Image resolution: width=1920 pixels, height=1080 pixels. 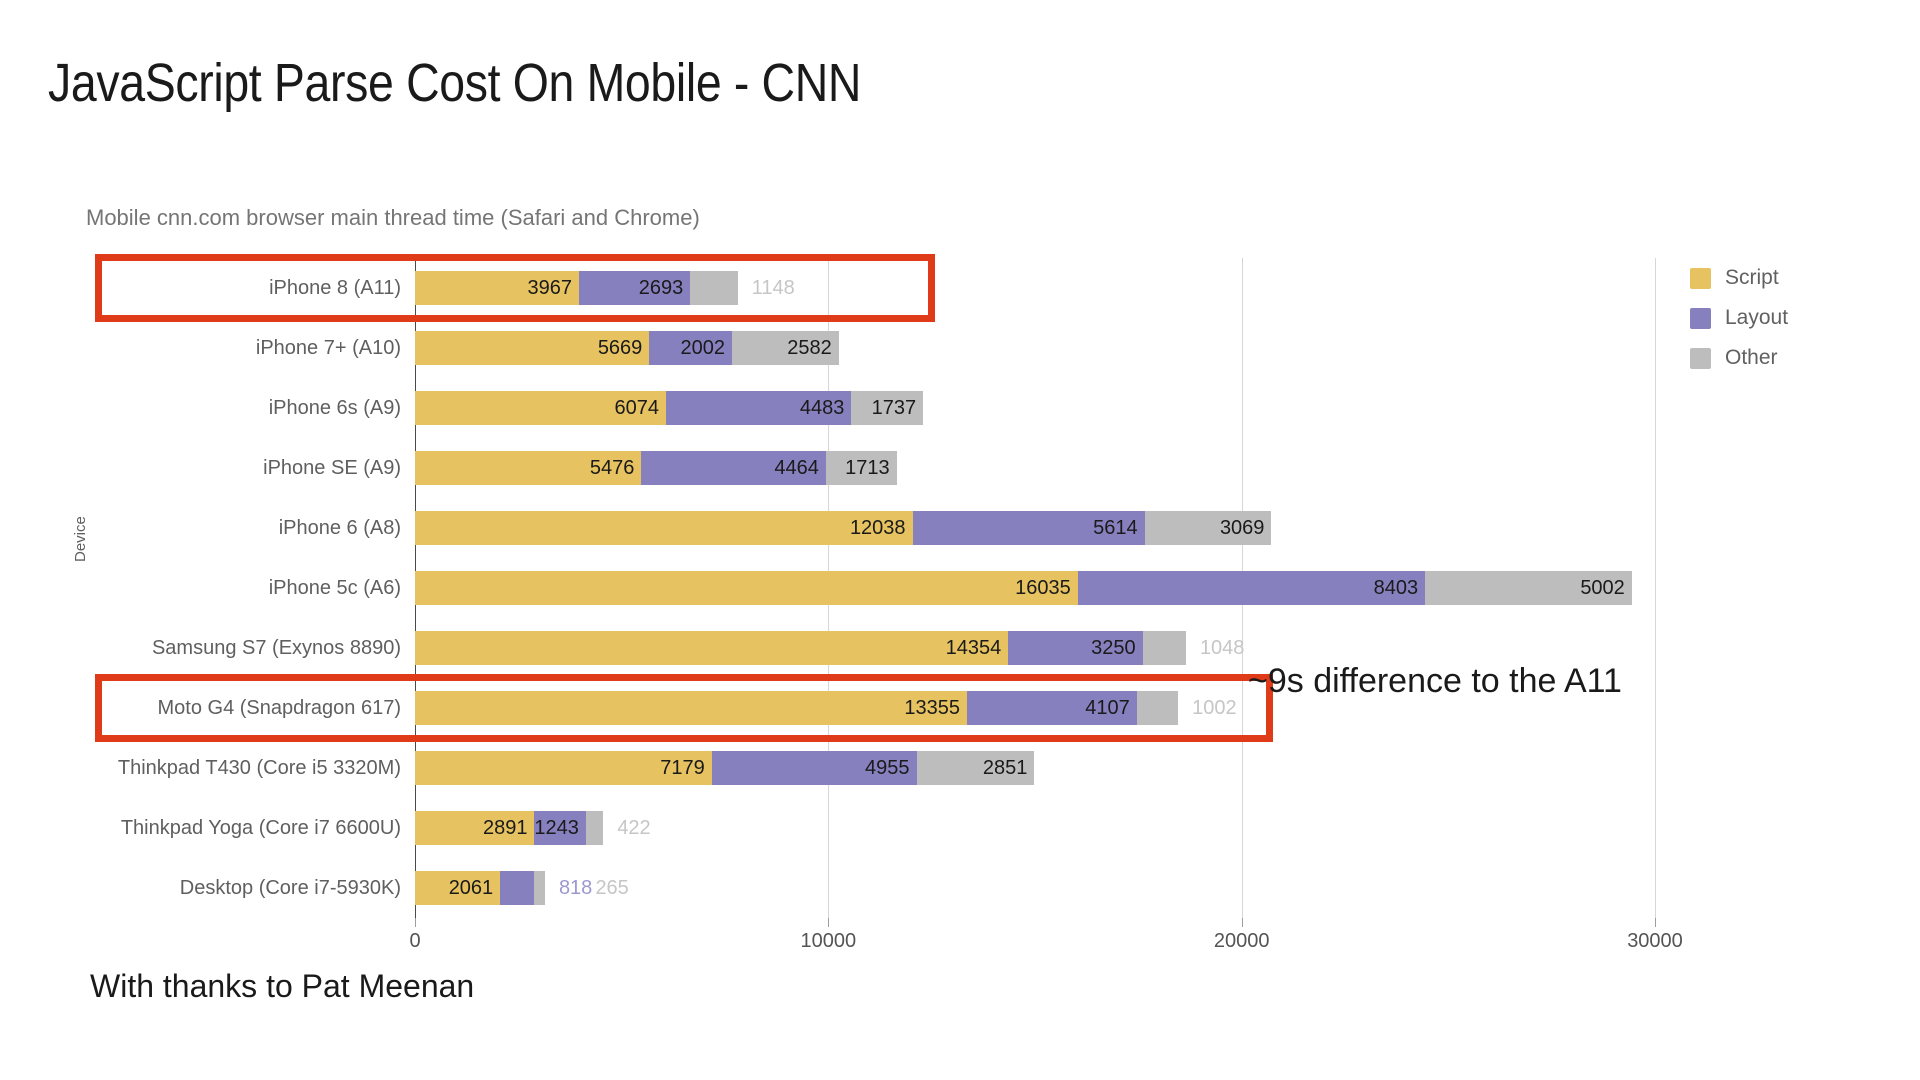 I want to click on chart-row: iPhone 8 (A11) 3967 2693 1148, so click(x=962, y=288).